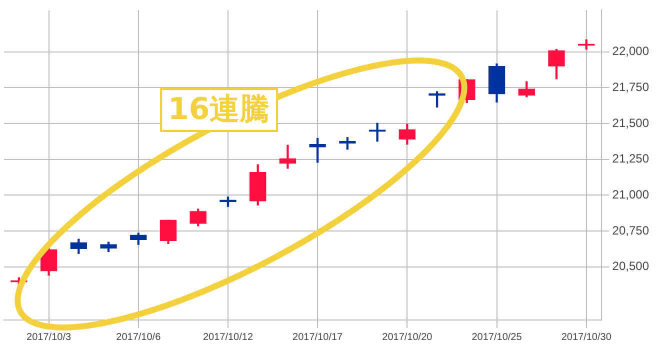 The image size is (660, 350). What do you see at coordinates (219, 110) in the screenshot?
I see `annotation: 16連騰` at bounding box center [219, 110].